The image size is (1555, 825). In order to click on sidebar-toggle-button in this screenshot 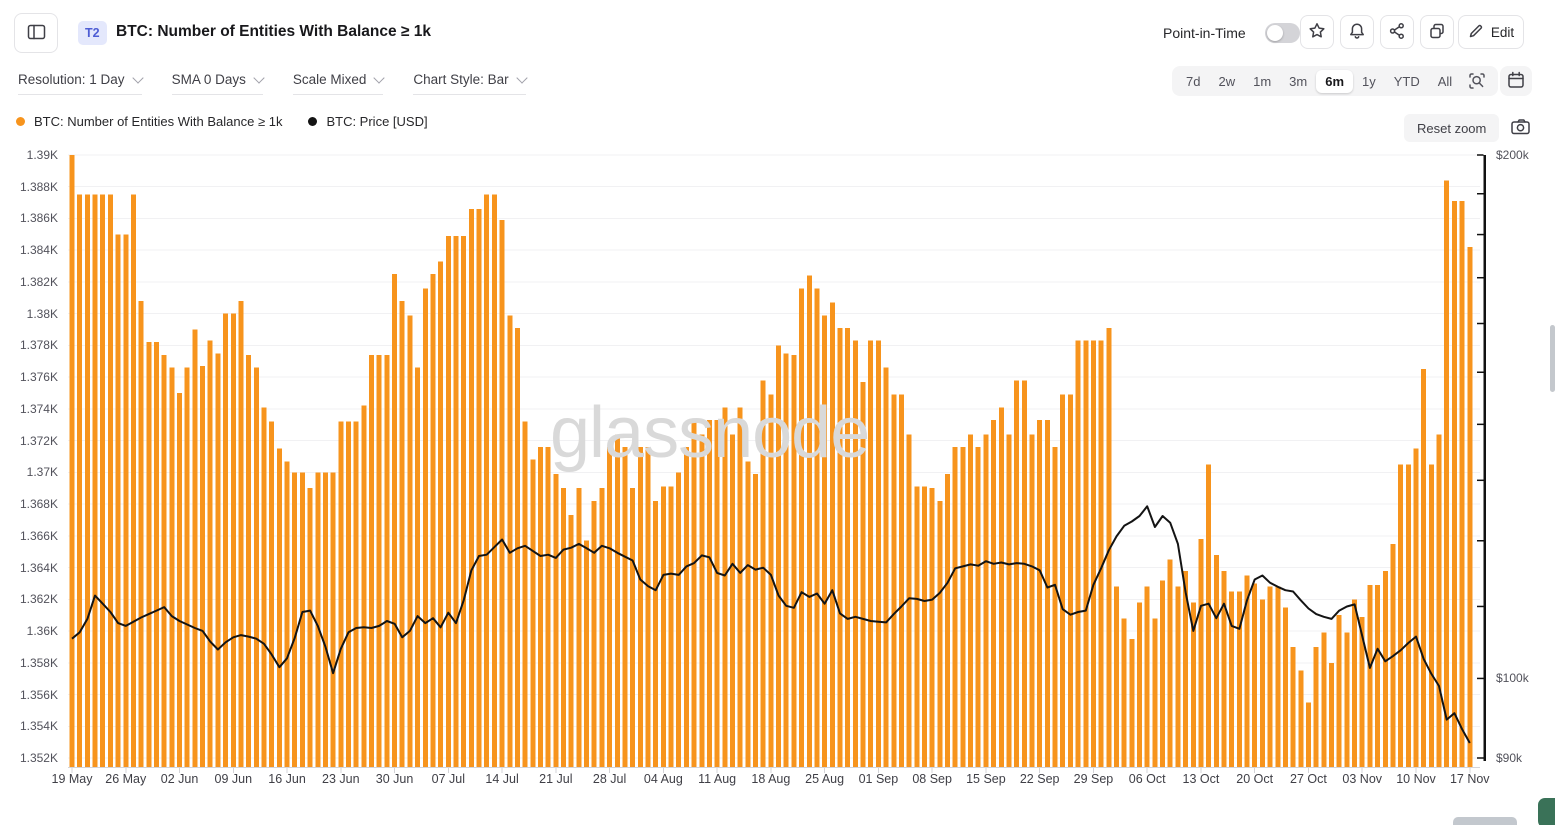, I will do `click(36, 33)`.